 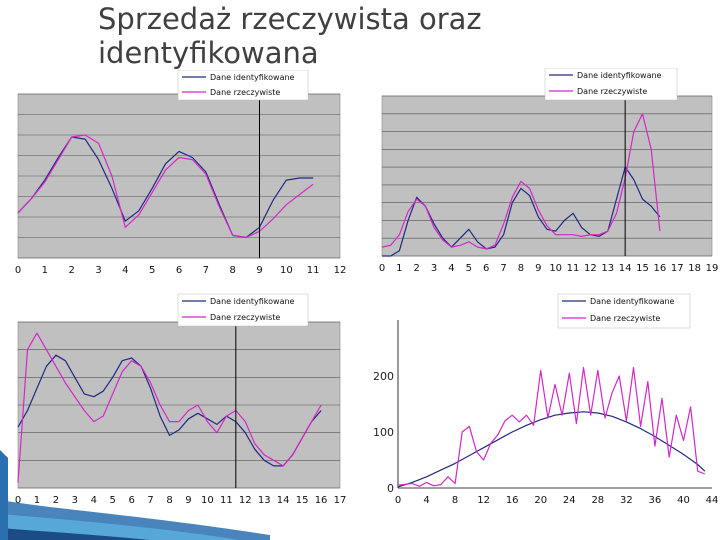 What do you see at coordinates (383, 432) in the screenshot?
I see `y-tick-label: 100` at bounding box center [383, 432].